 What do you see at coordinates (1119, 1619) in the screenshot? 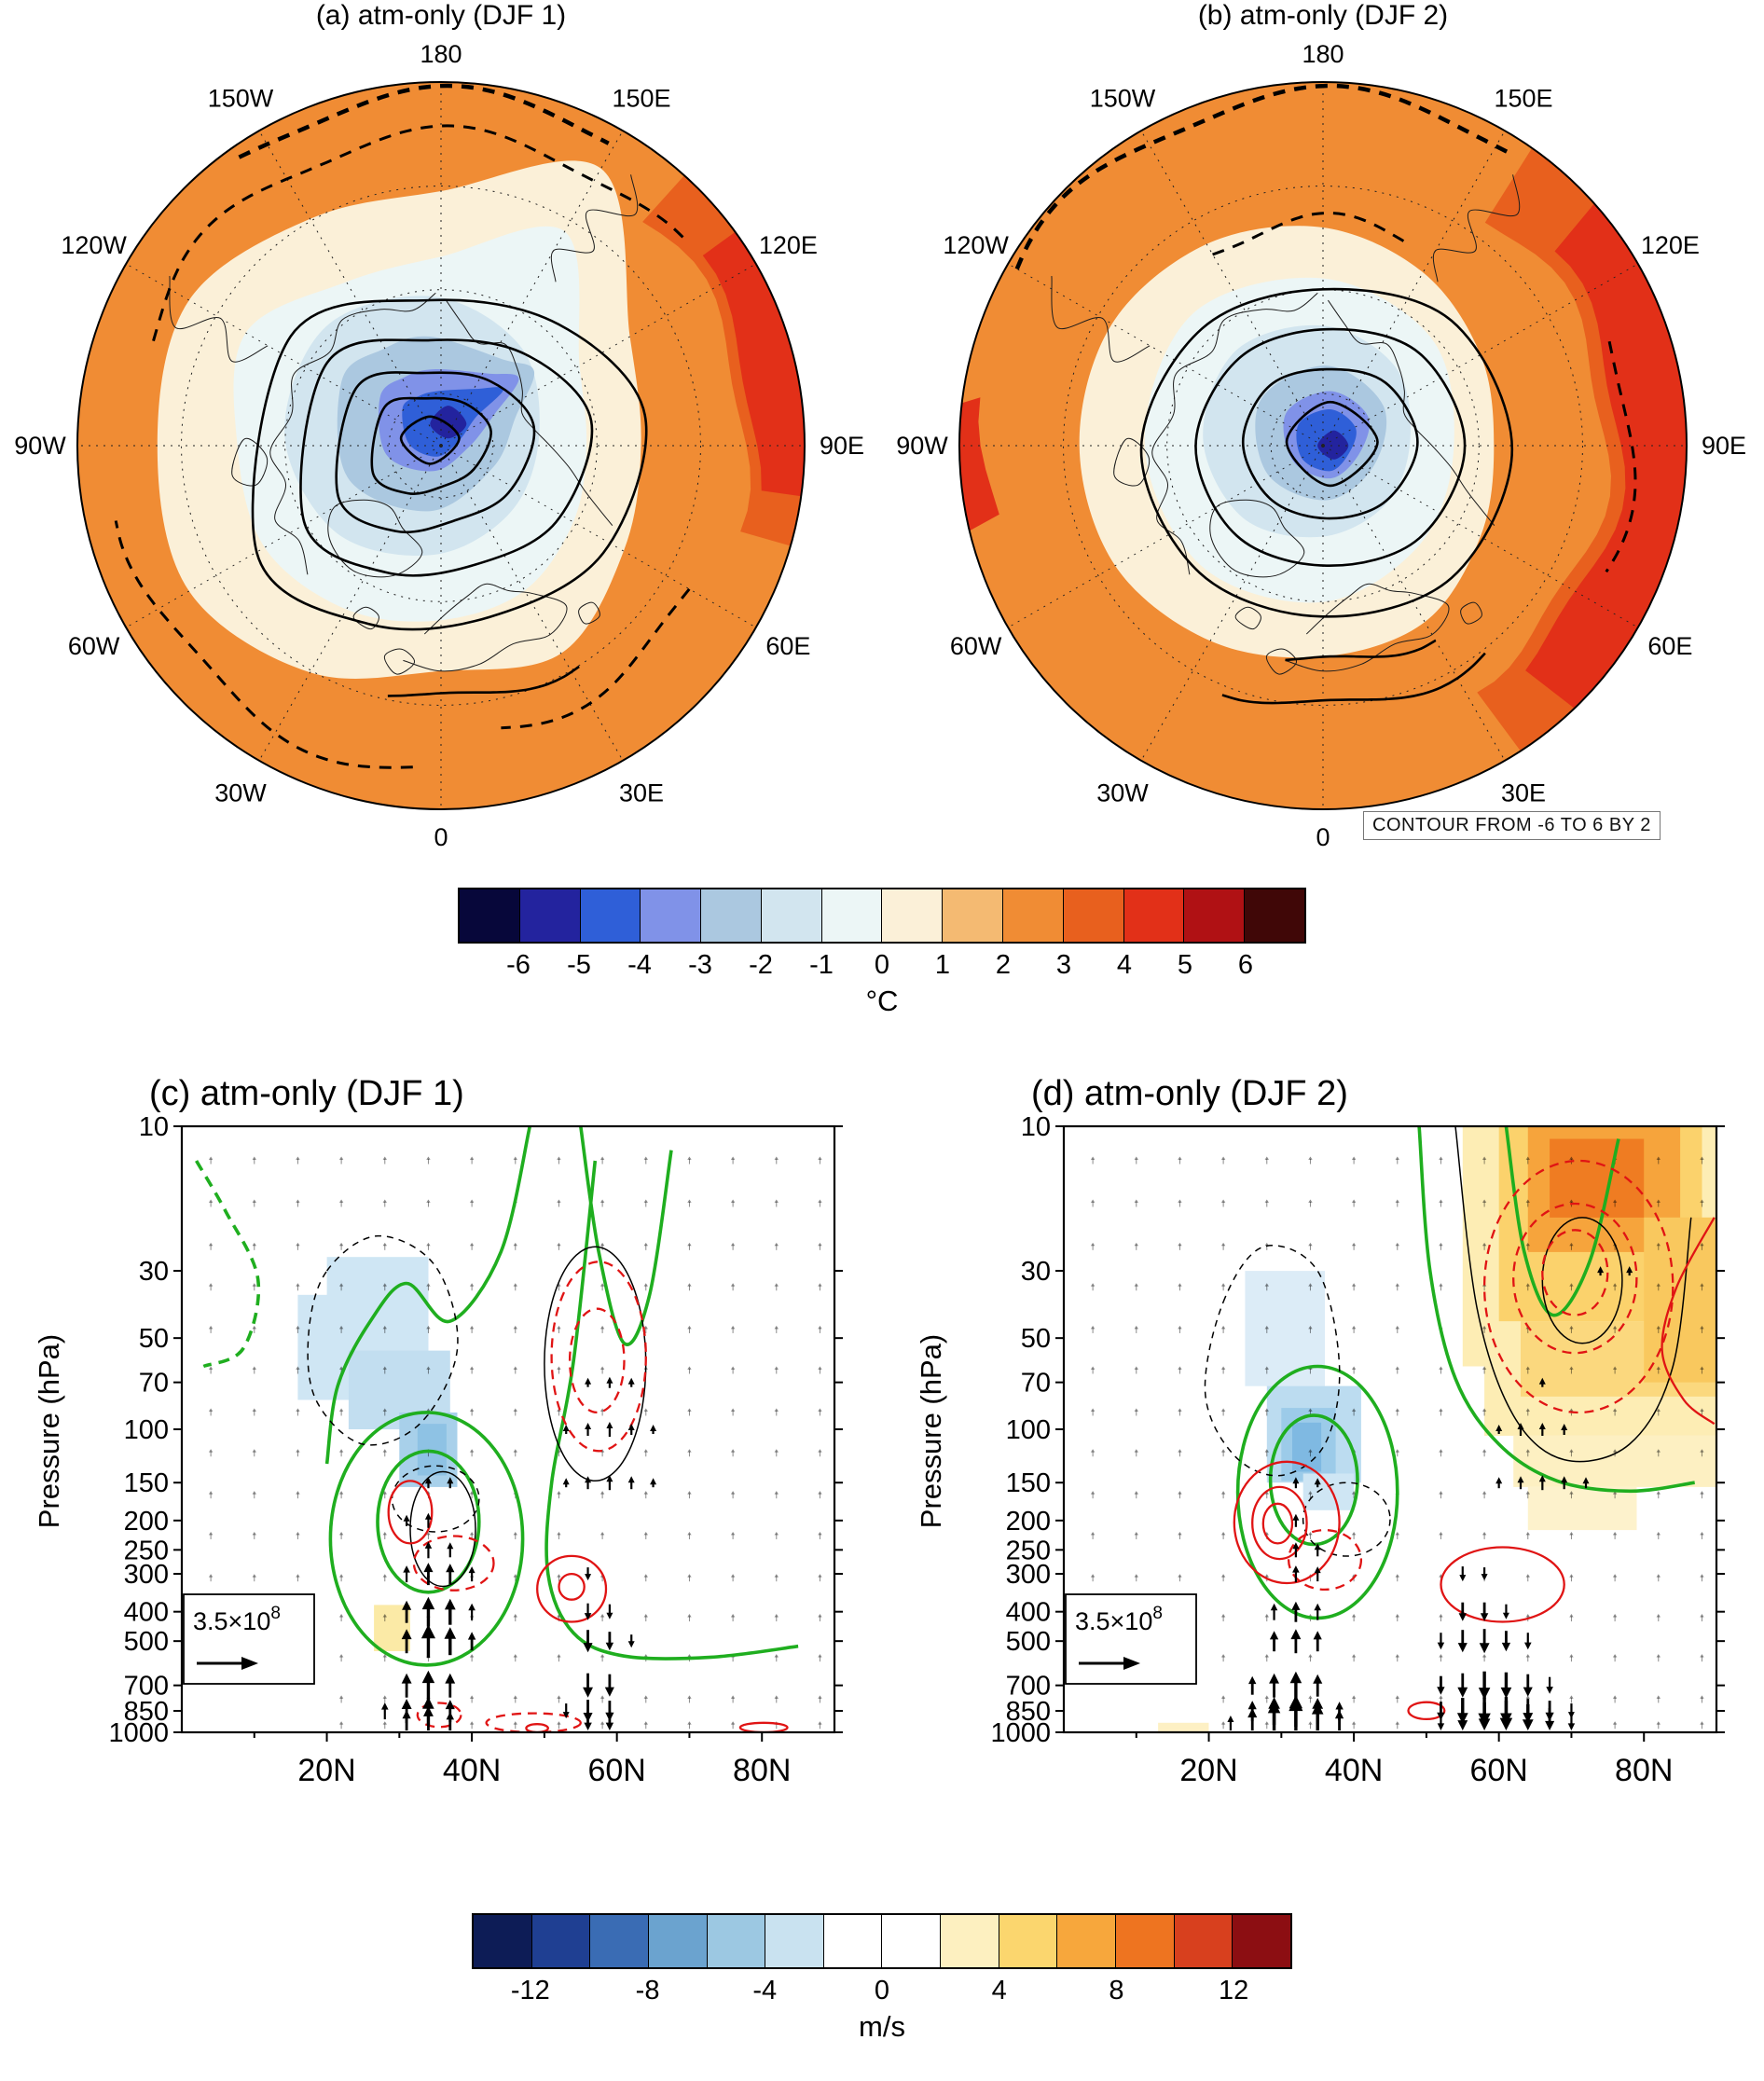
I see `ref-vector-label: 3.5×10⁸` at bounding box center [1119, 1619].